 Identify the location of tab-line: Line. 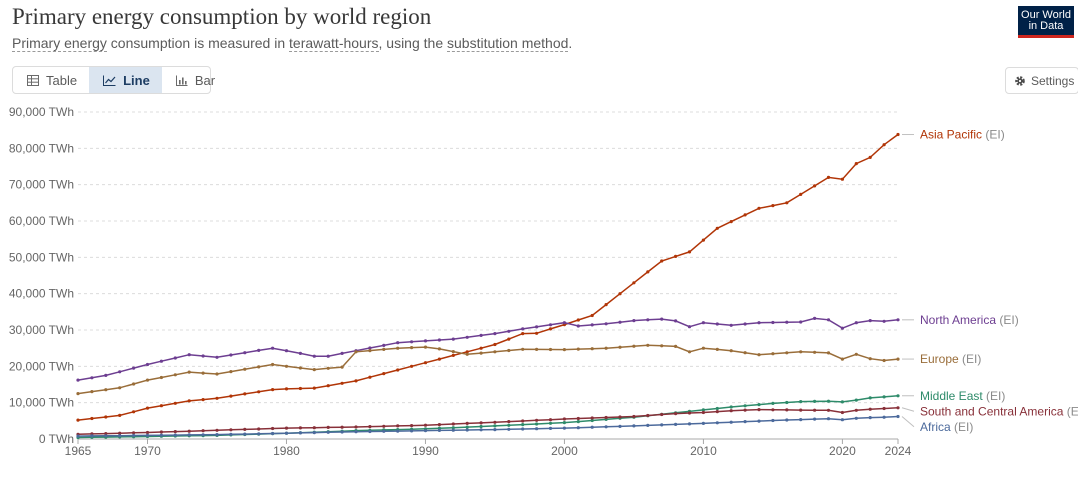
(125, 80).